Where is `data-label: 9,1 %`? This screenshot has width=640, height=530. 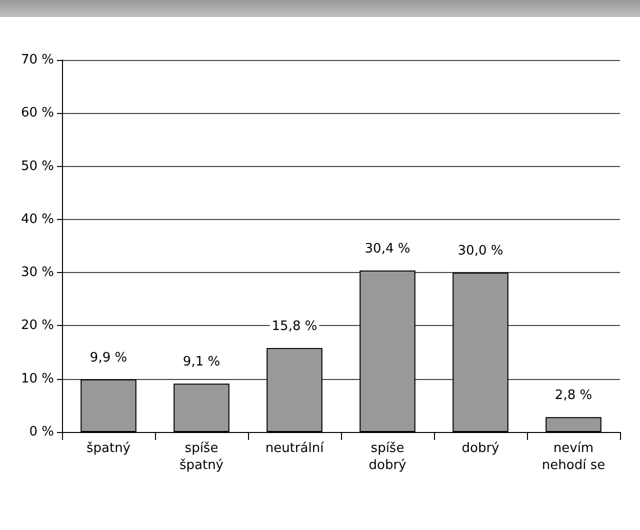 data-label: 9,1 % is located at coordinates (201, 362).